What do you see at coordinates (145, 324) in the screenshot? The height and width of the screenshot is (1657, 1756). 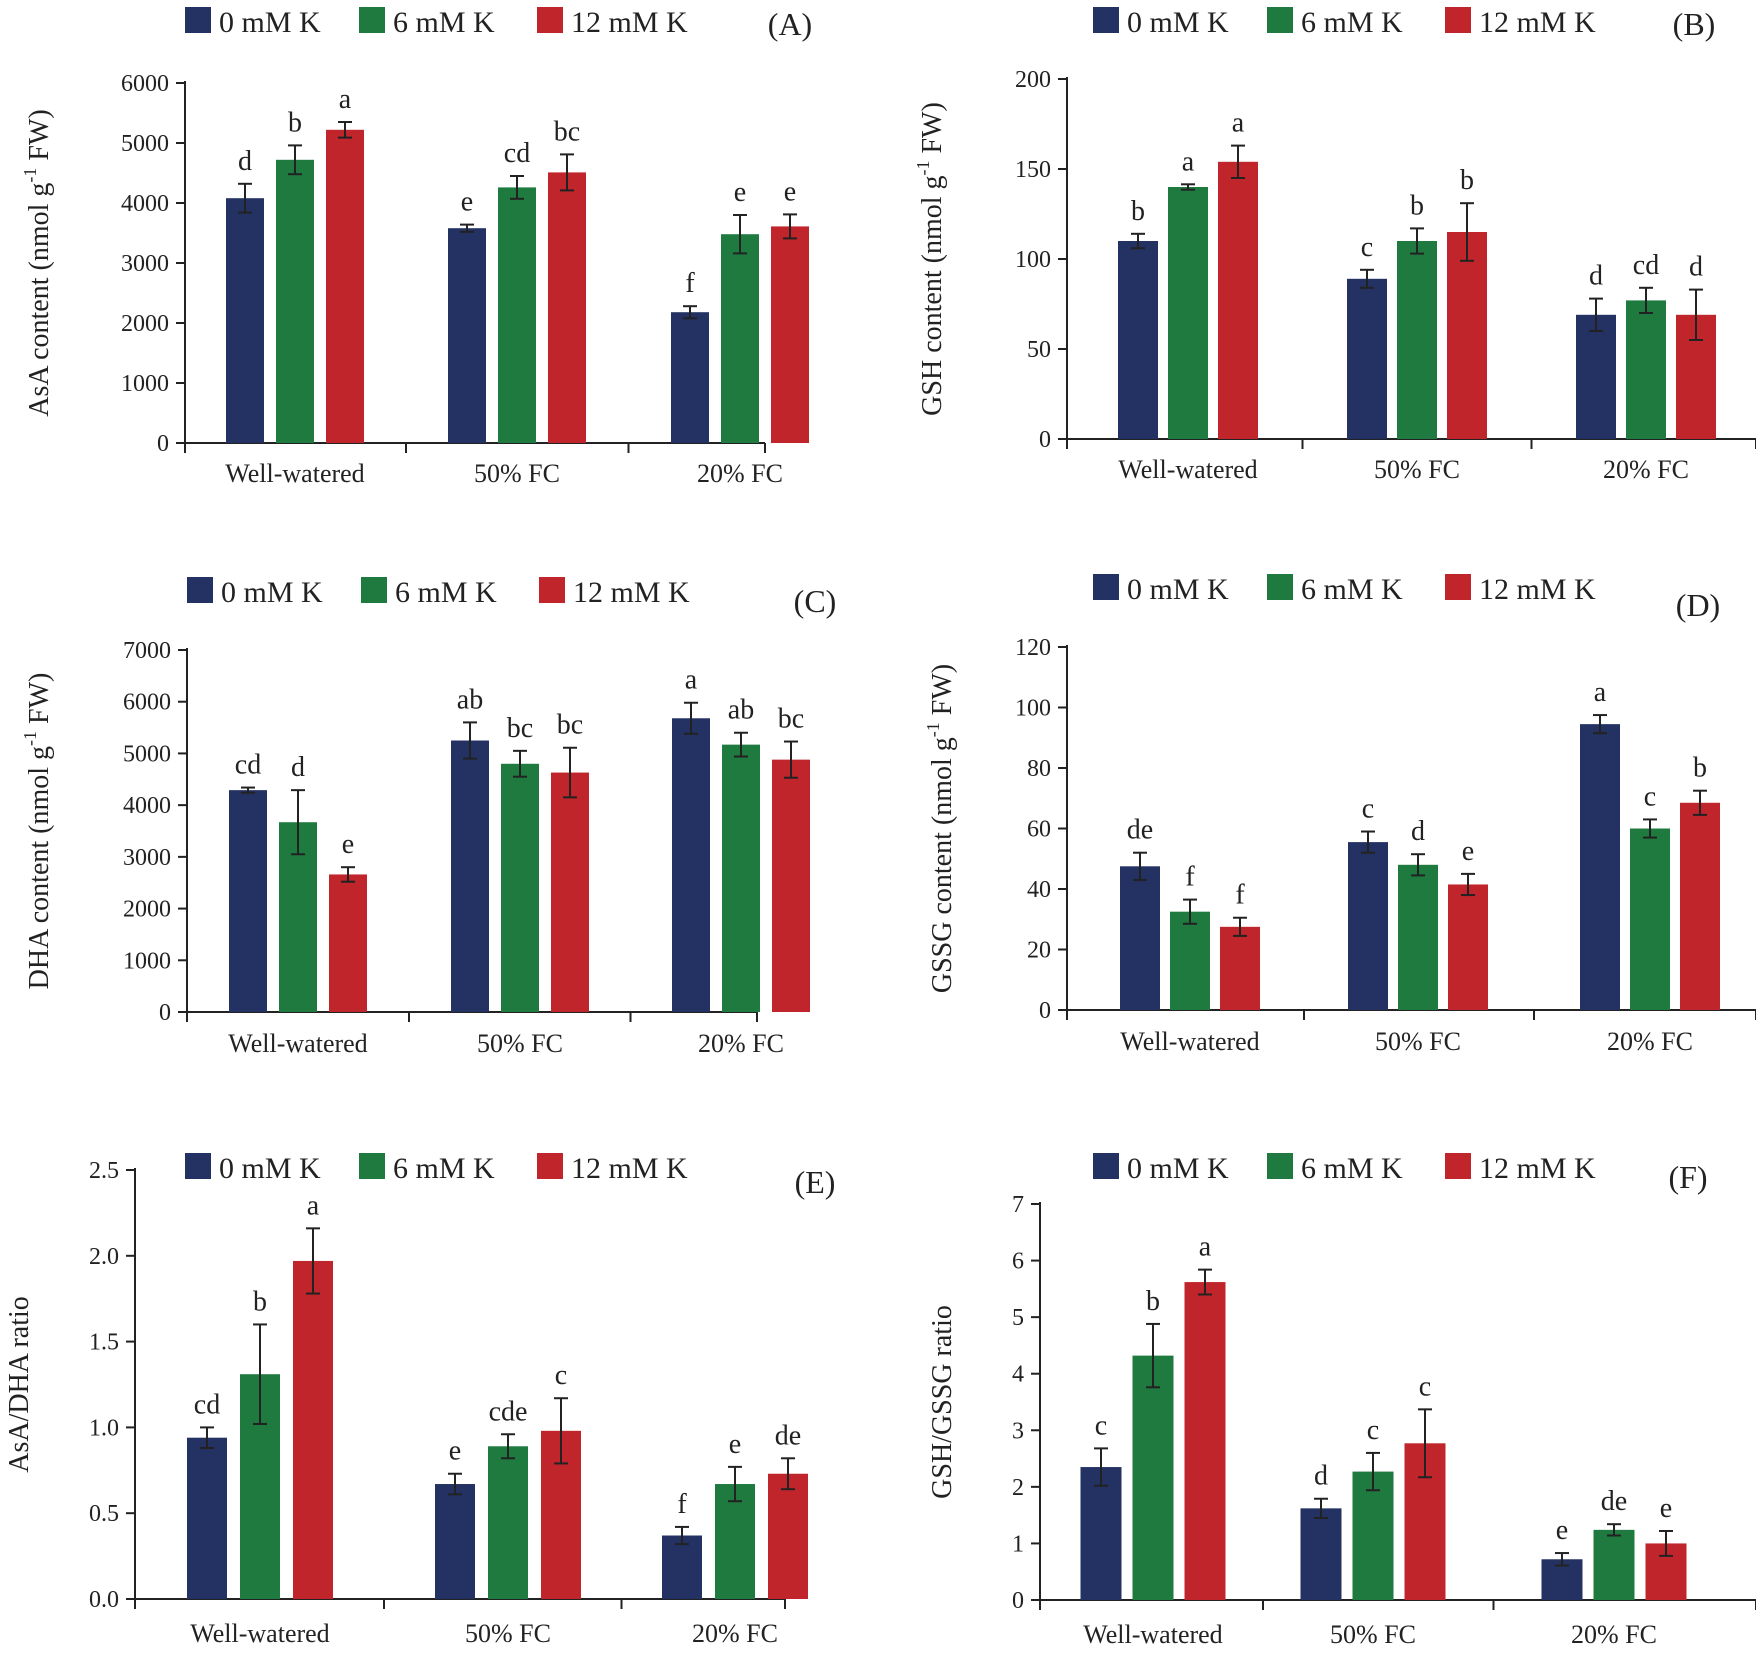 I see `y-tick-label-a-2: 2000` at bounding box center [145, 324].